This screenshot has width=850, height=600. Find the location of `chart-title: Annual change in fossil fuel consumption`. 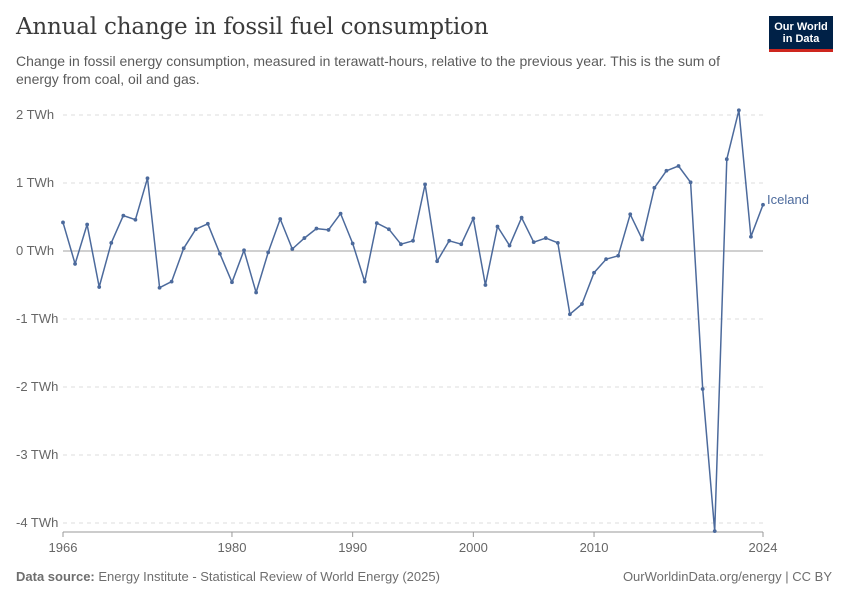

chart-title: Annual change in fossil fuel consumption is located at coordinates (252, 27).